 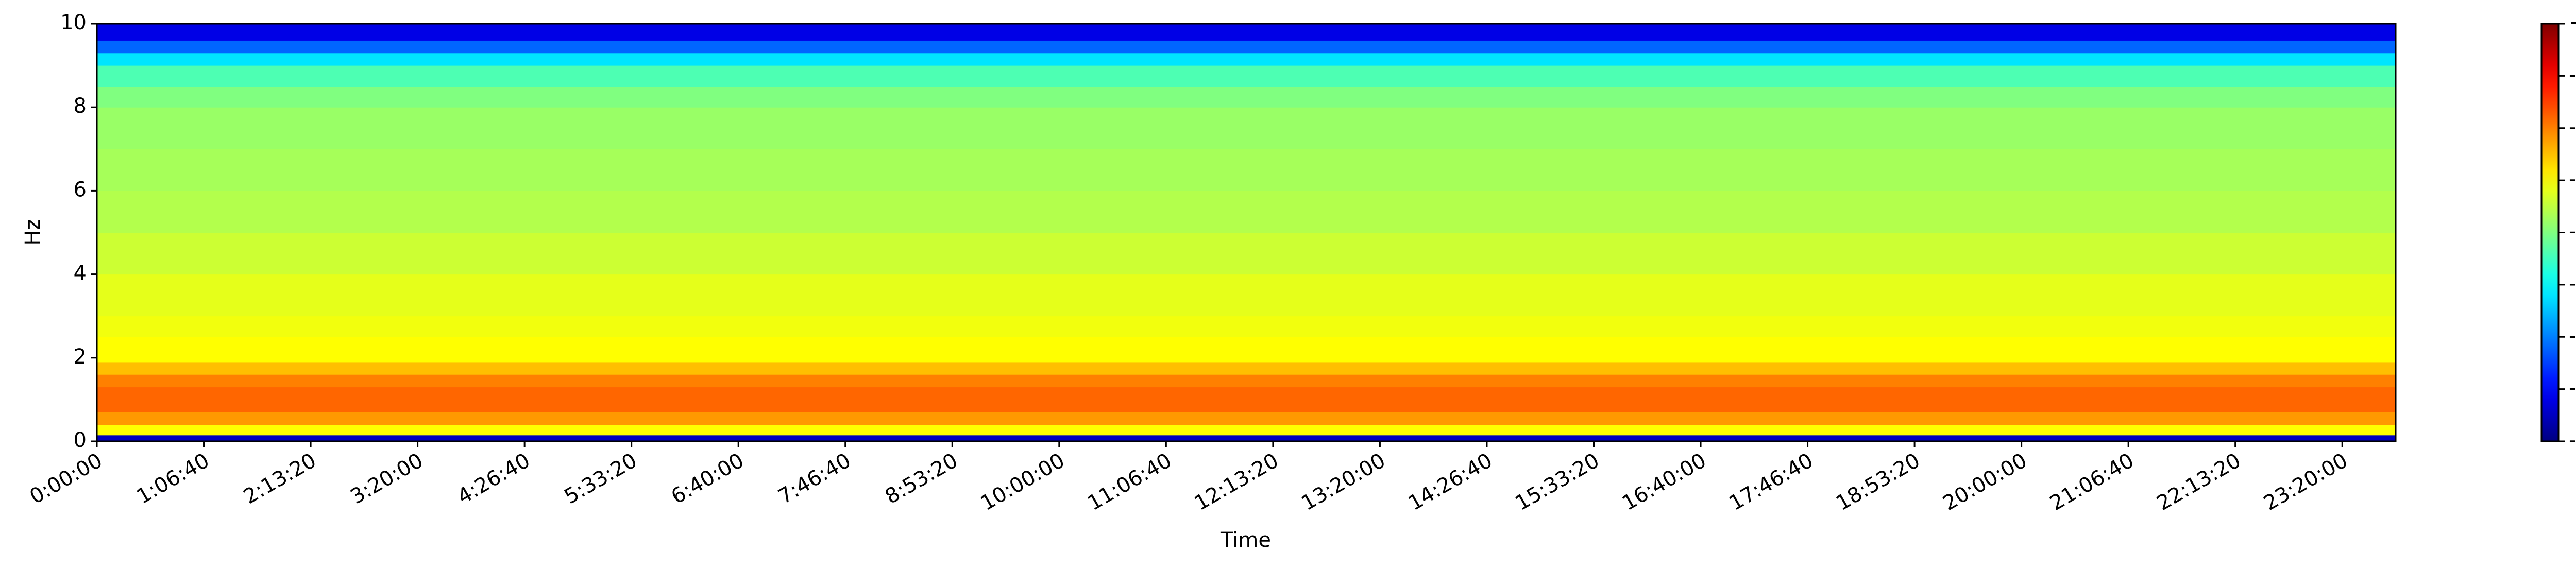 I want to click on x-tick-label: 13:20:00, so click(x=1343, y=482).